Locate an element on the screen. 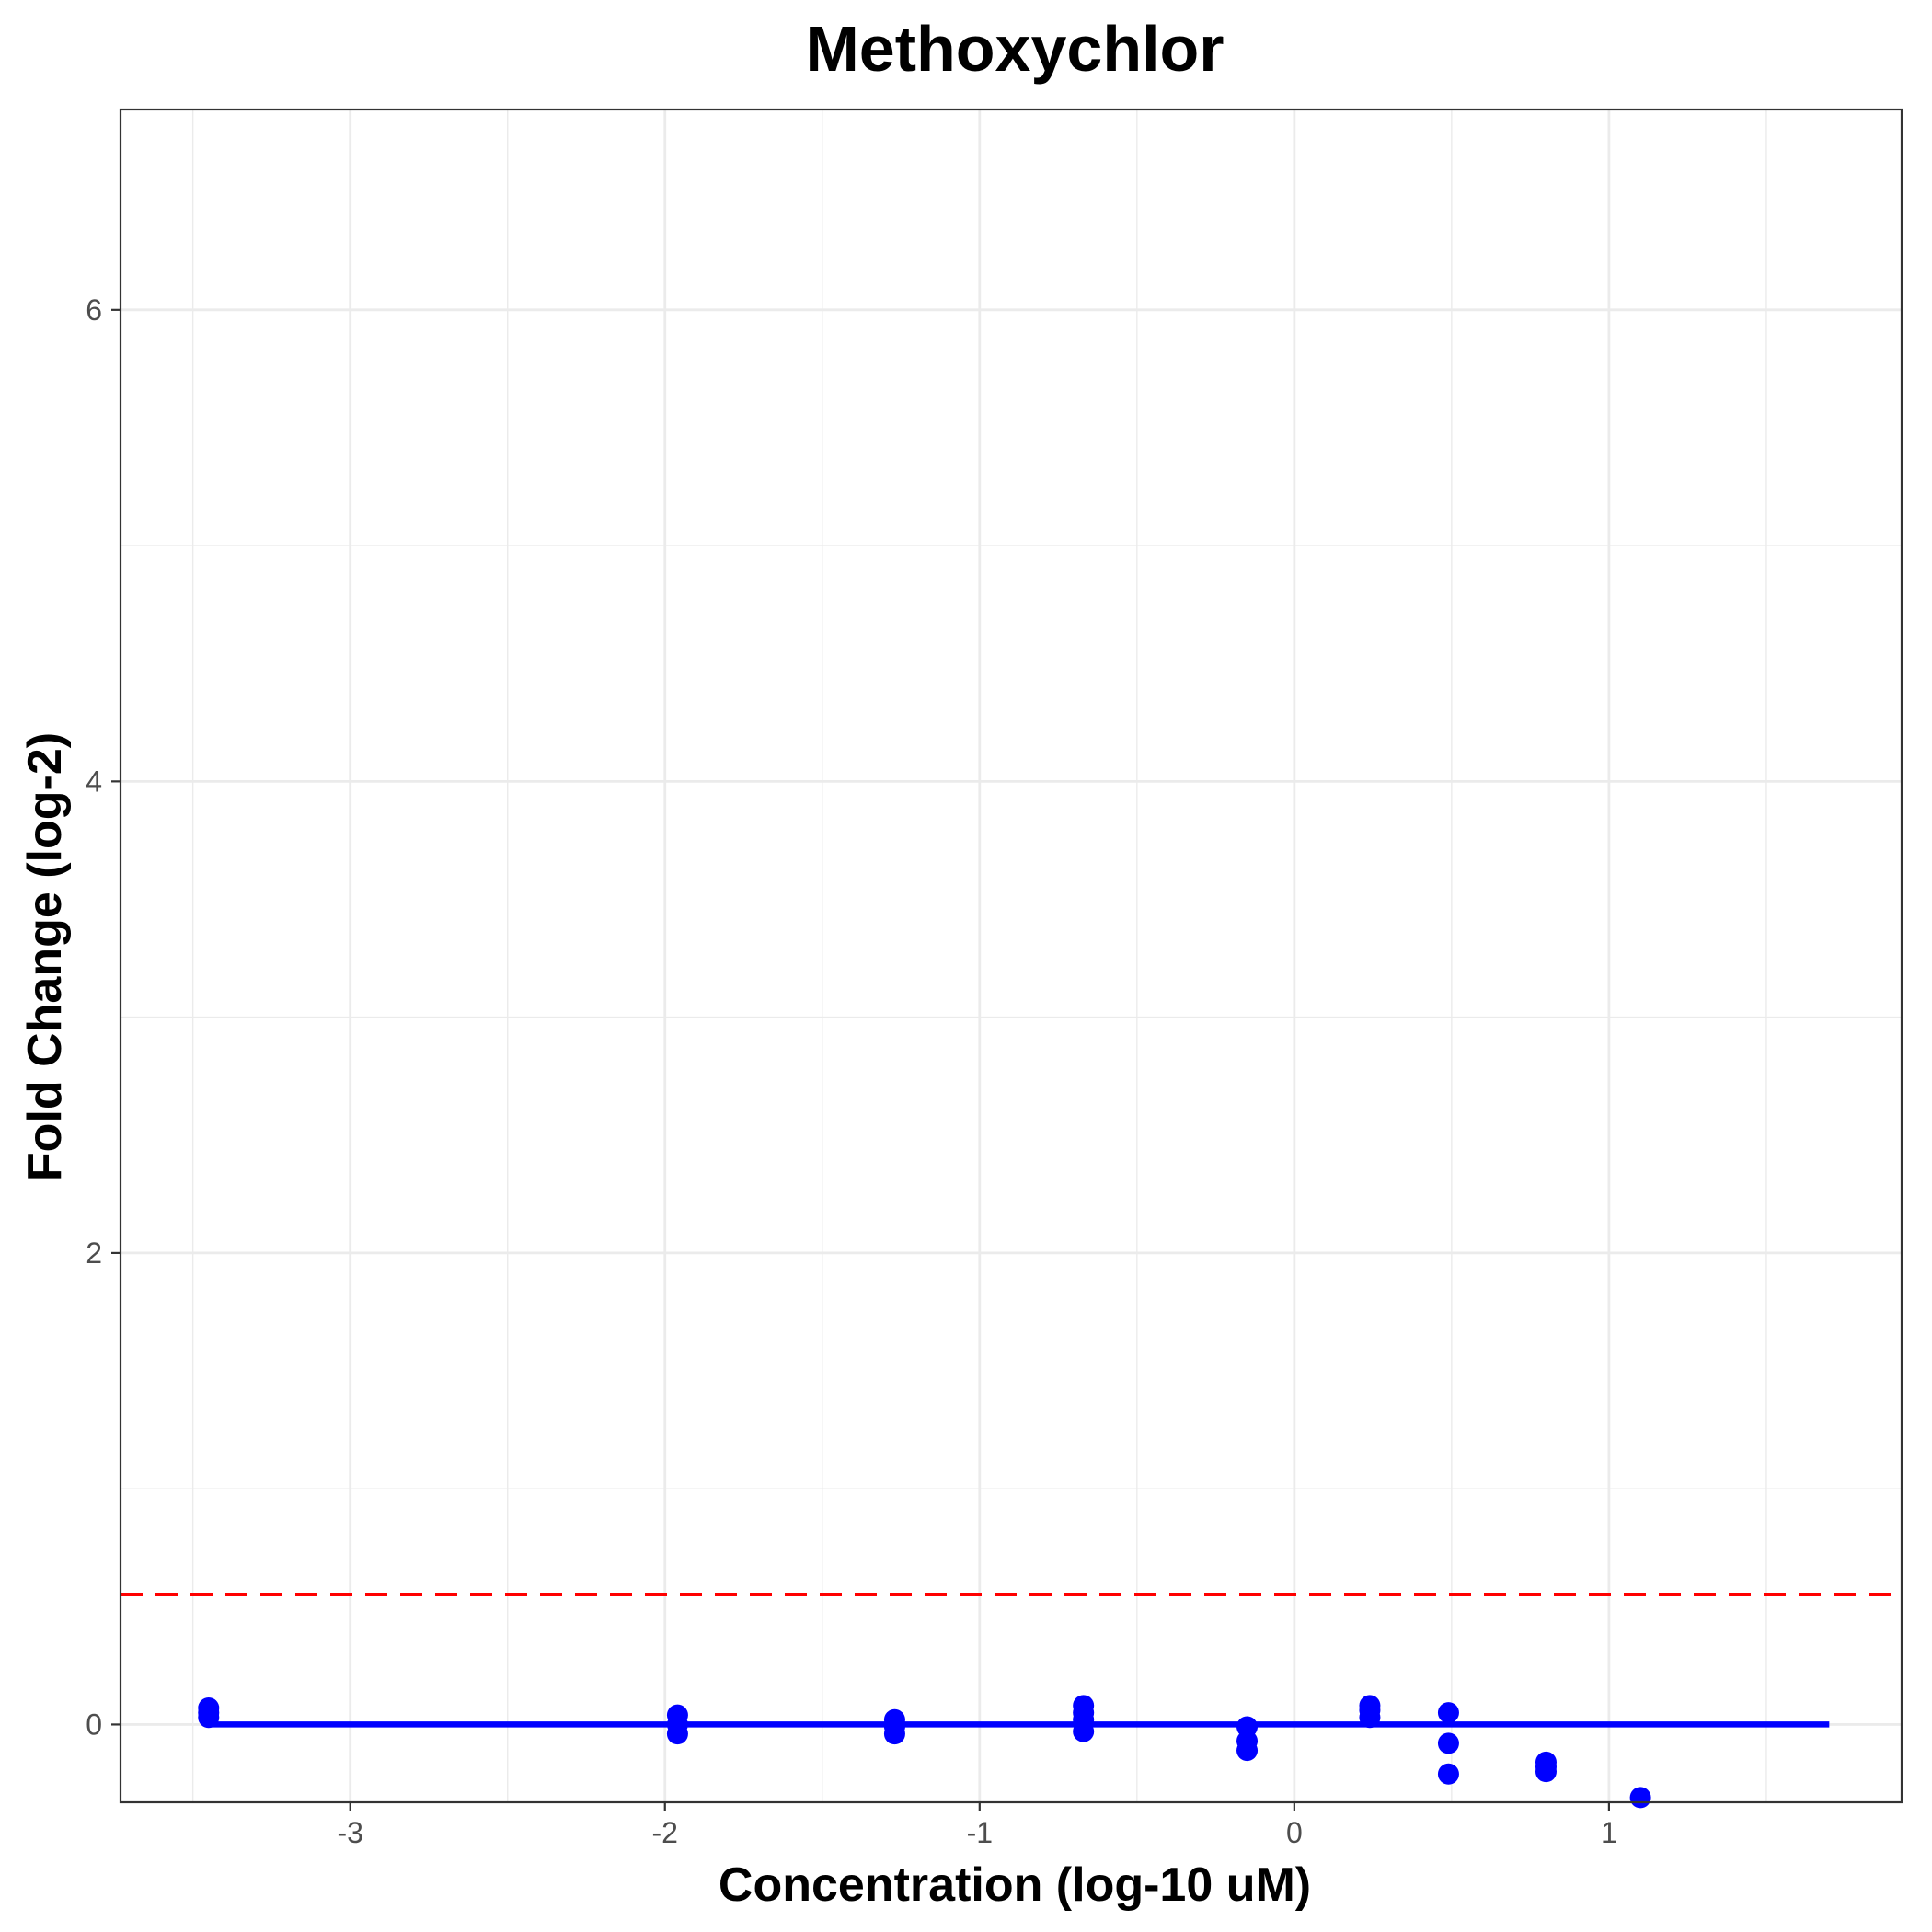  y-tick-label: 2 is located at coordinates (94, 1253).